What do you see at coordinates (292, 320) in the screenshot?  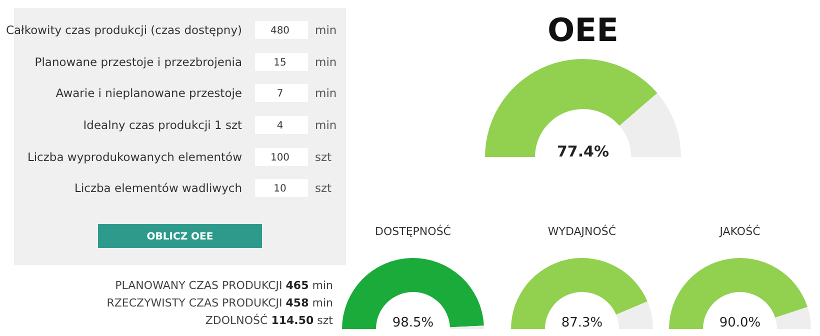 I see `text: 114.50` at bounding box center [292, 320].